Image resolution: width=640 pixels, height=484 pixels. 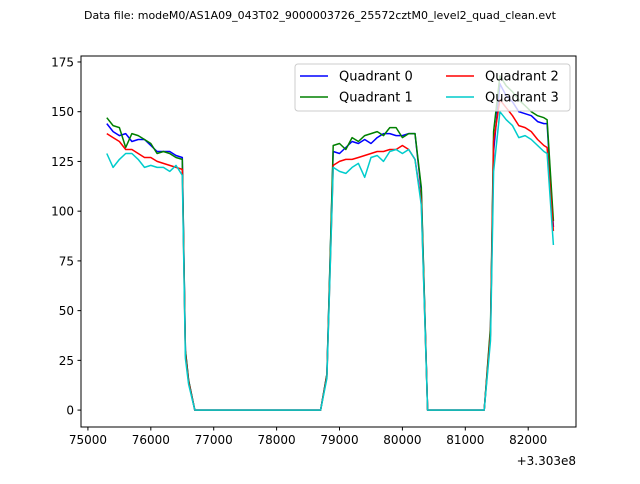 I want to click on x-tick-label: 76000, so click(x=151, y=440).